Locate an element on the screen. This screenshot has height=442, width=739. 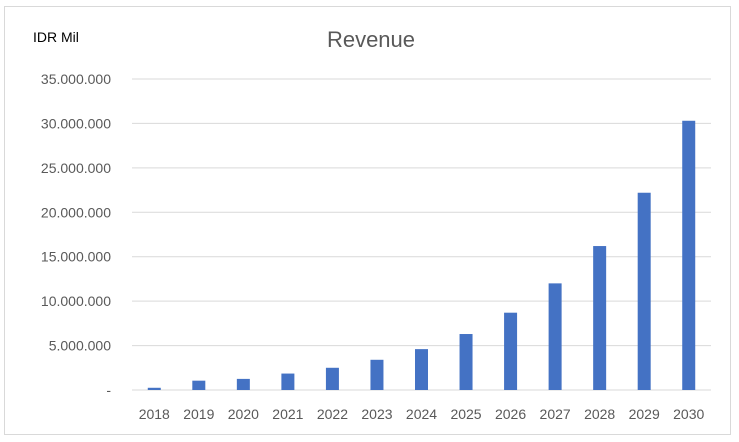
bar-2028 is located at coordinates (600, 318).